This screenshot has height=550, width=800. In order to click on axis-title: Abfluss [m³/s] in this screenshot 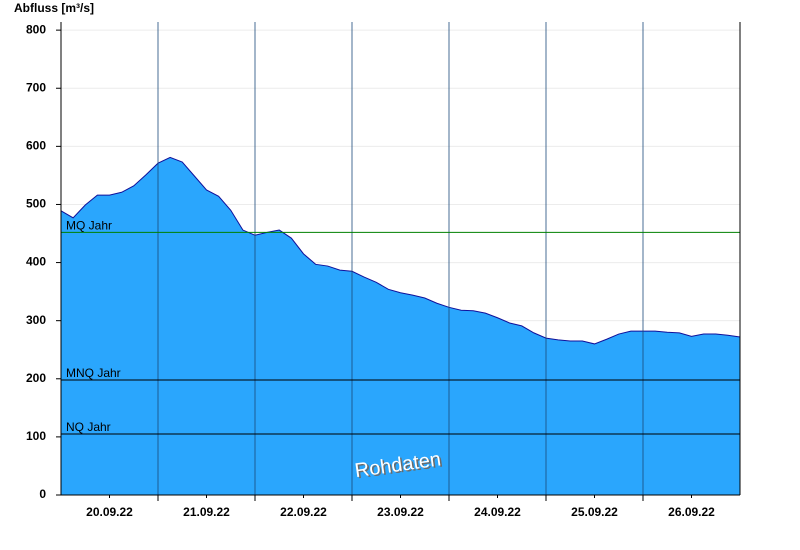, I will do `click(54, 8)`.